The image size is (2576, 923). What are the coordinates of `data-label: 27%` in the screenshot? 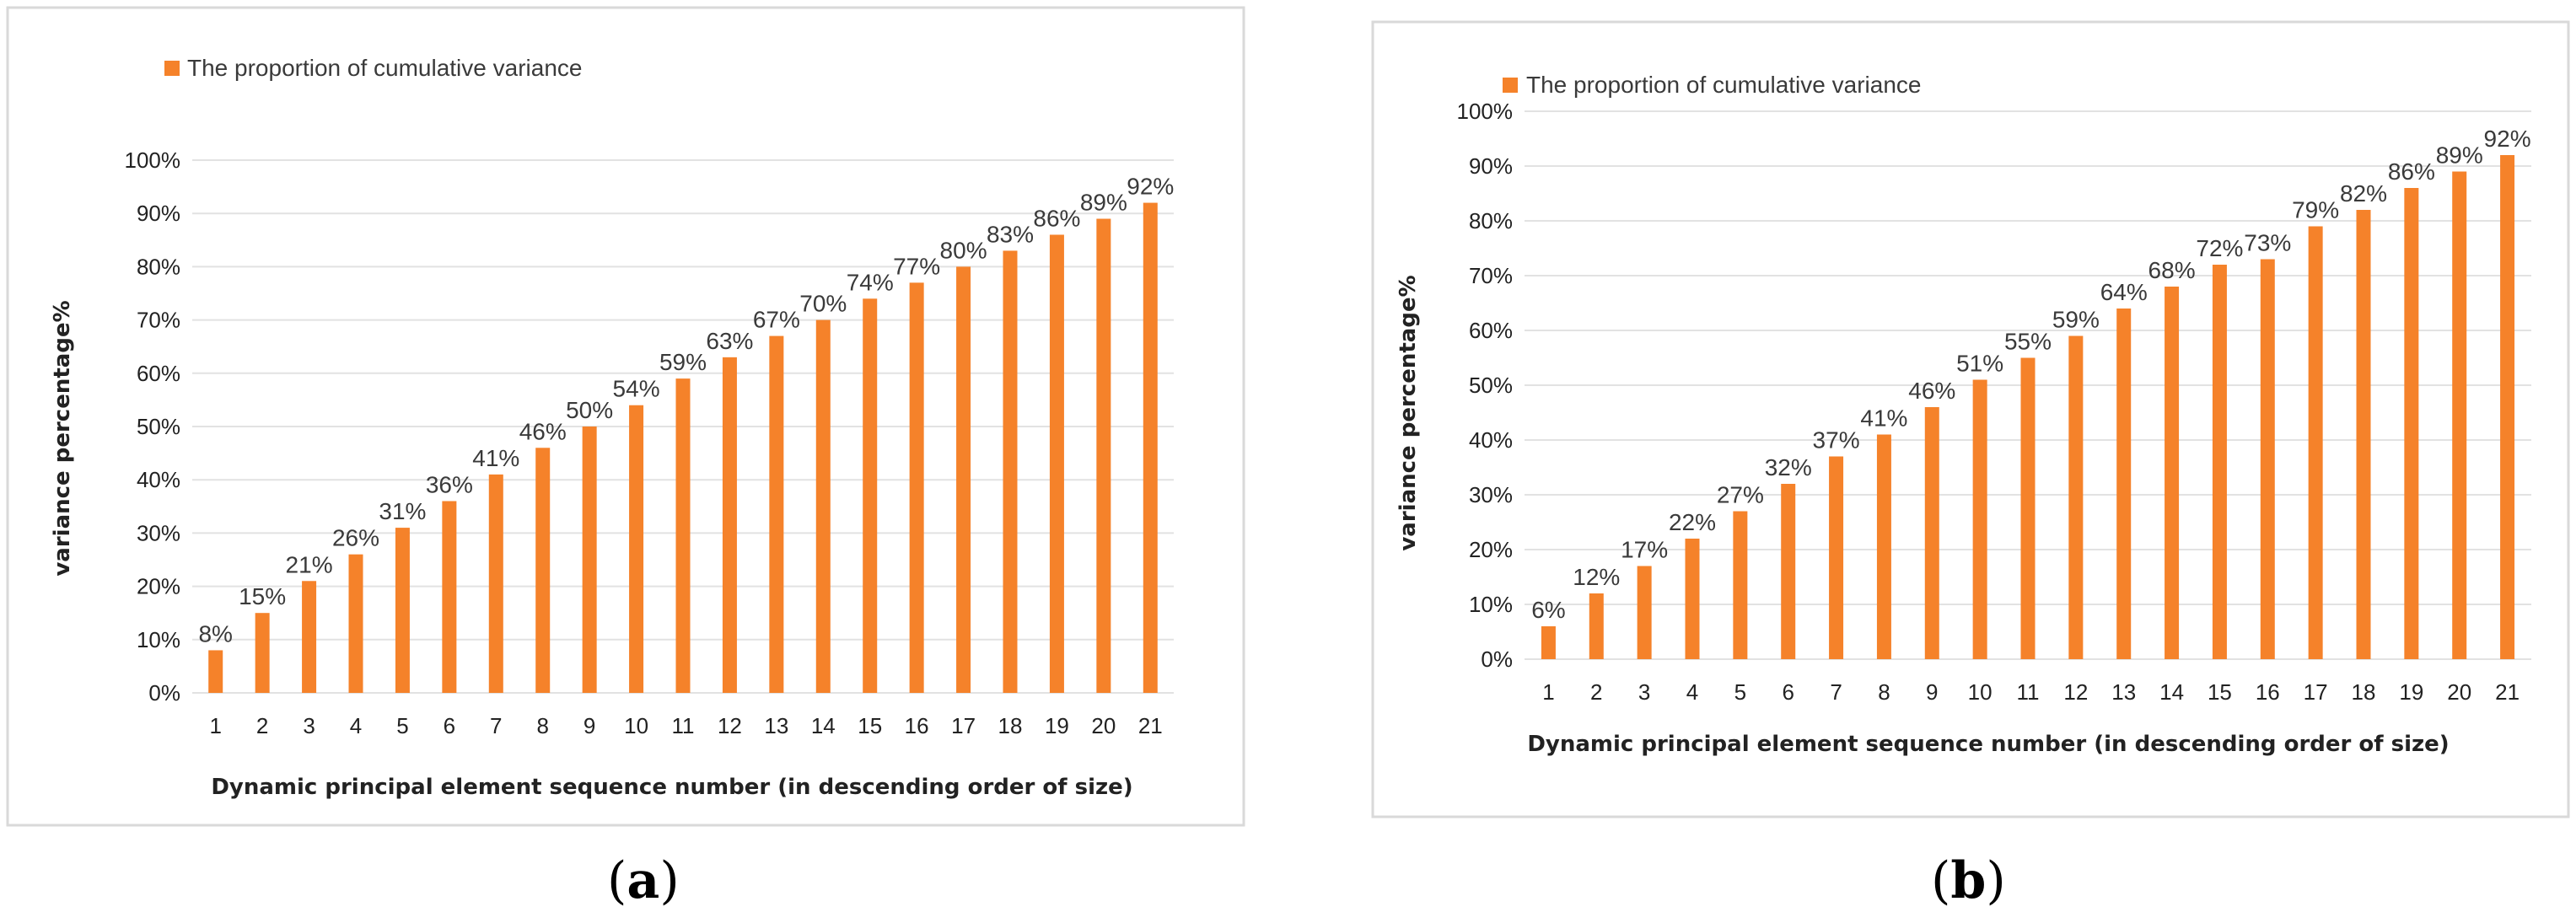 It's located at (1740, 495).